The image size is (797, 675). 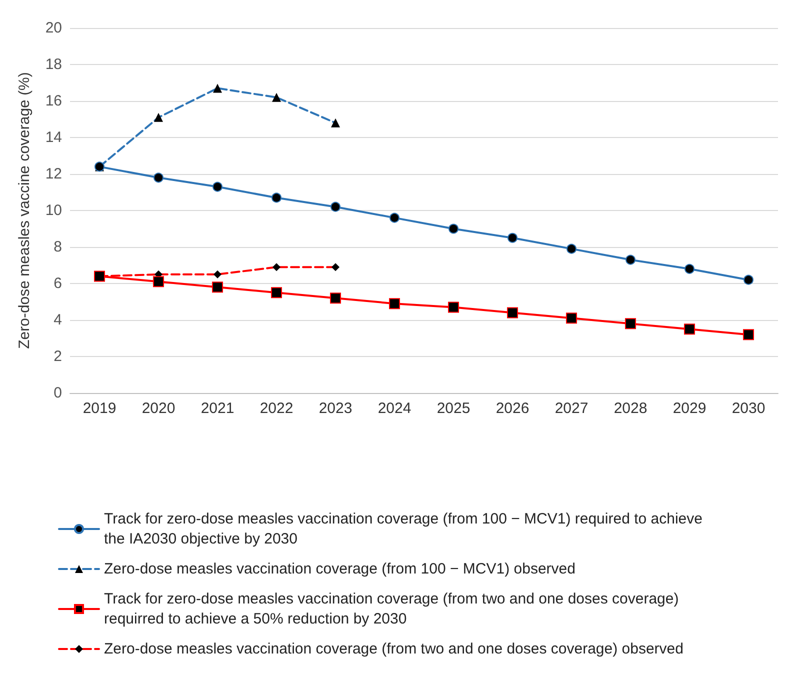 What do you see at coordinates (58, 356) in the screenshot?
I see `y-tick-label: 2` at bounding box center [58, 356].